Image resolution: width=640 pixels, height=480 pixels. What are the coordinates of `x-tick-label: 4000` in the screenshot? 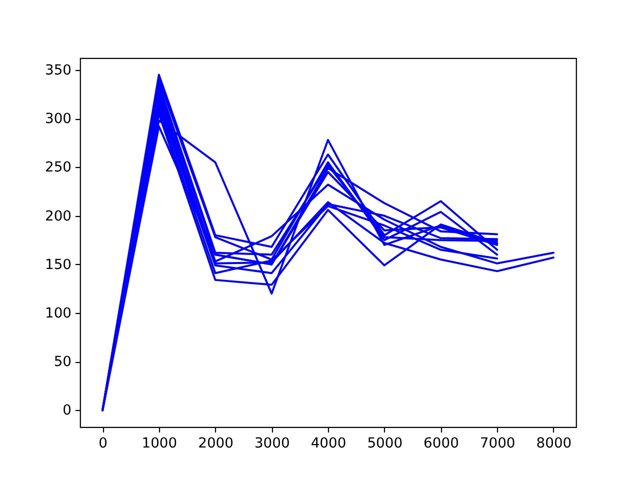 It's located at (328, 444).